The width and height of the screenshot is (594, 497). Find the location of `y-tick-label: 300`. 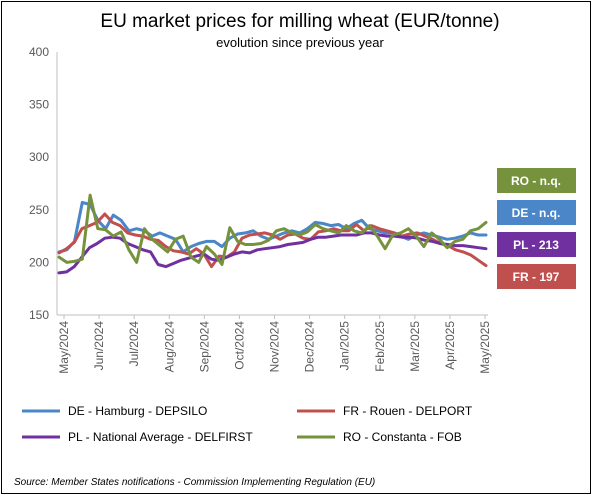

y-tick-label: 300 is located at coordinates (39, 157).